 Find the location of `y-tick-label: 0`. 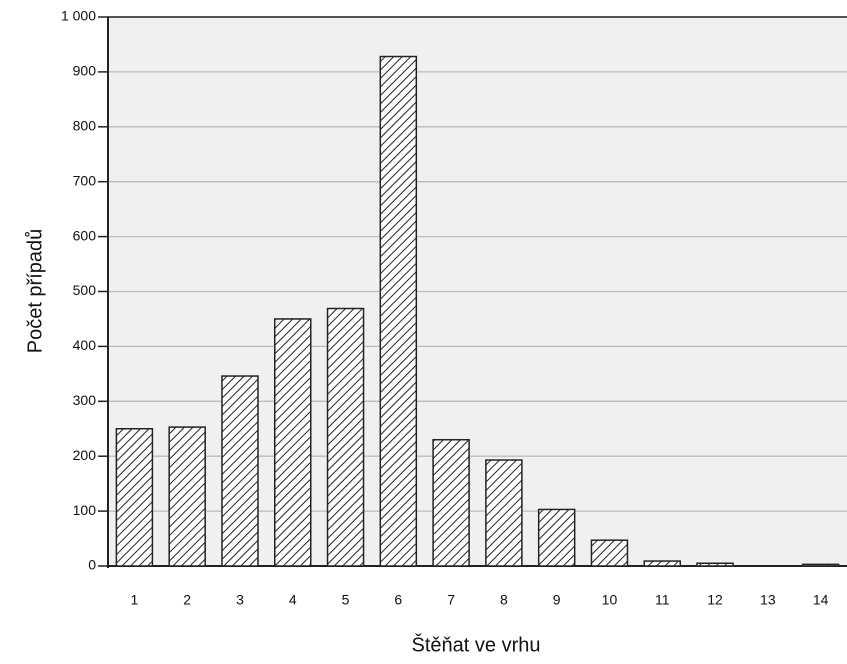

y-tick-label: 0 is located at coordinates (92, 565).